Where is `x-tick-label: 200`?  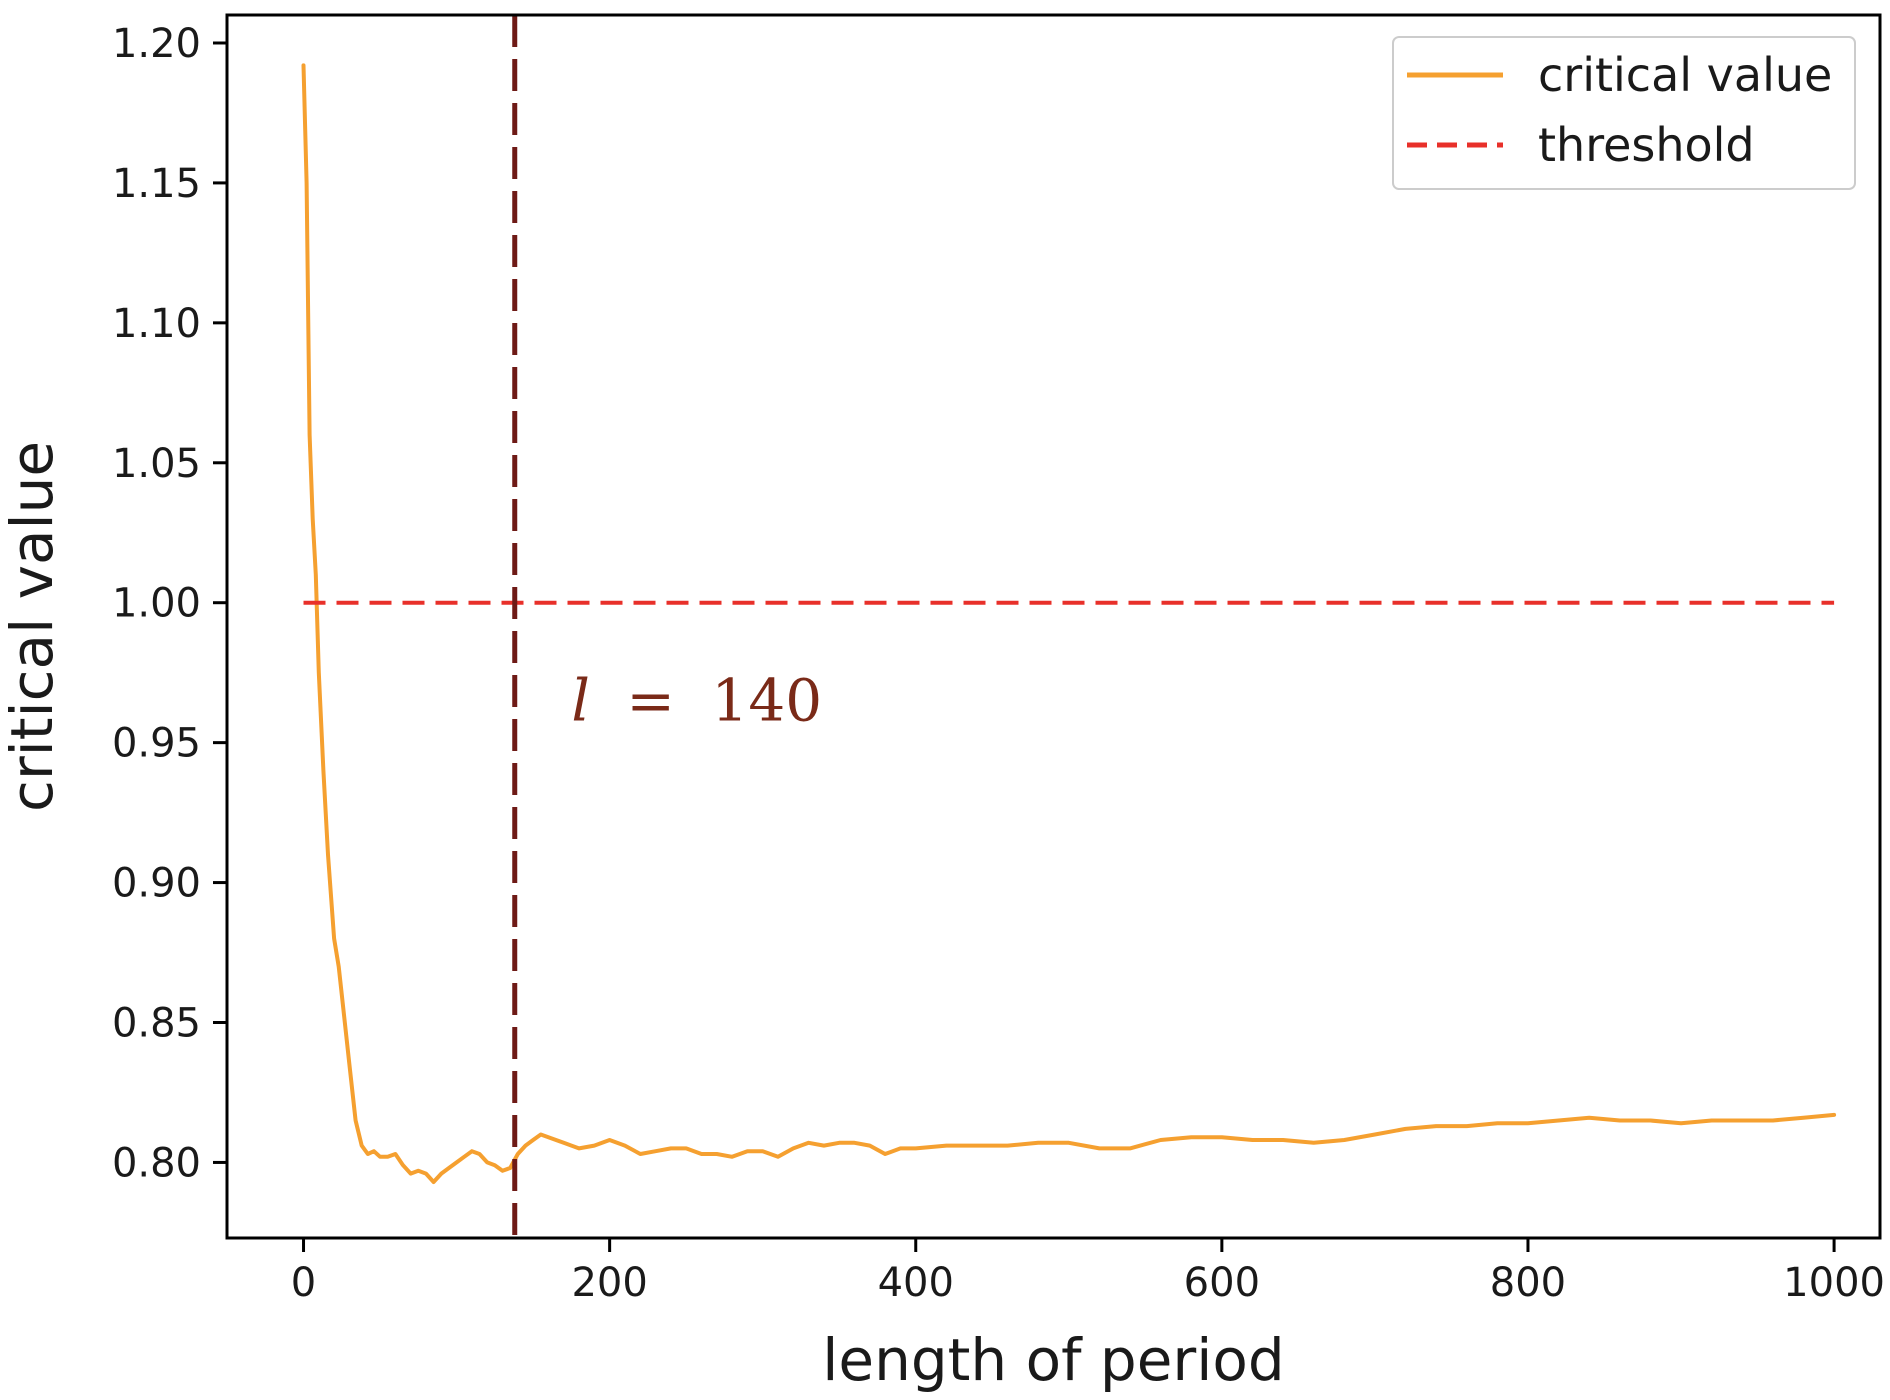 x-tick-label: 200 is located at coordinates (609, 1283).